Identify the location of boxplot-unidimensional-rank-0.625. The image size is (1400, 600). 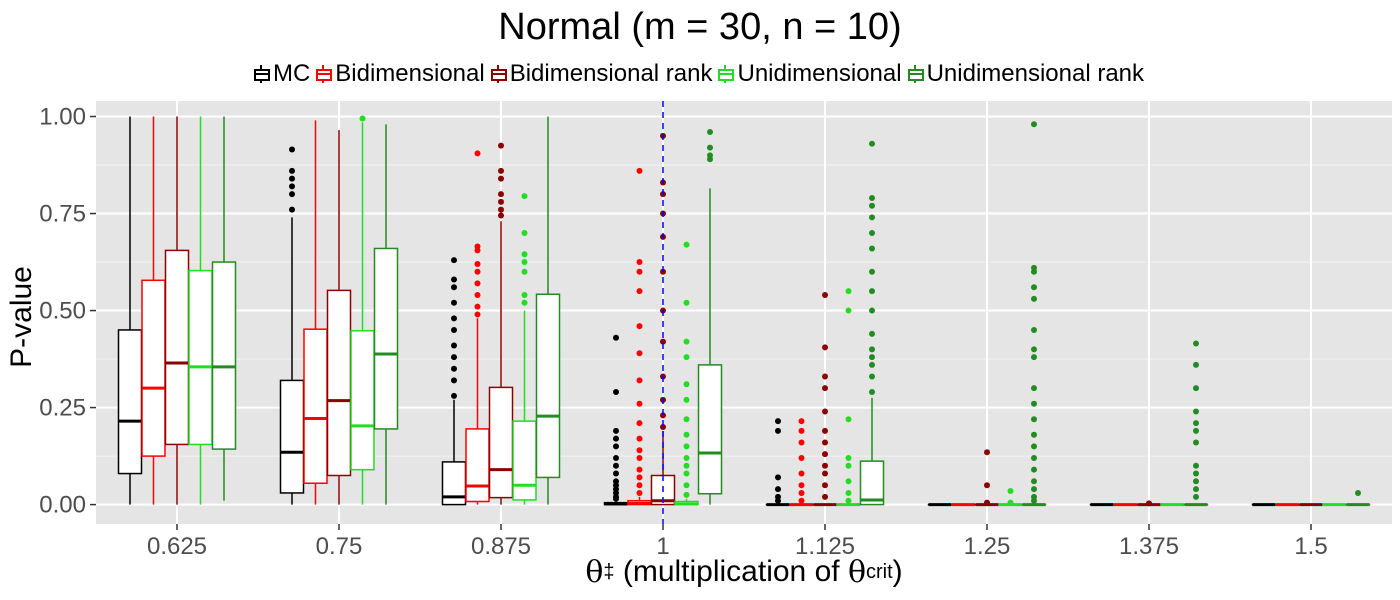
(224, 308).